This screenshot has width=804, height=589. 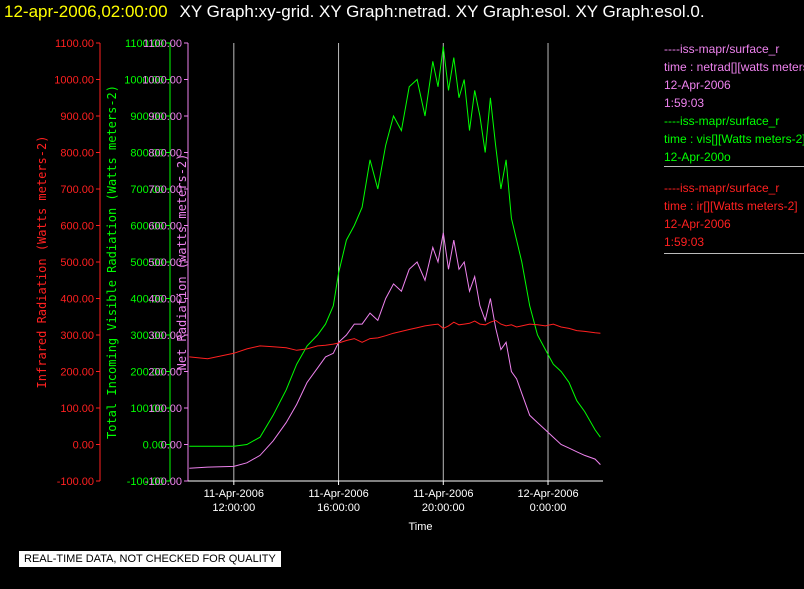 I want to click on y-tick-label-net: 800.00, so click(x=165, y=154).